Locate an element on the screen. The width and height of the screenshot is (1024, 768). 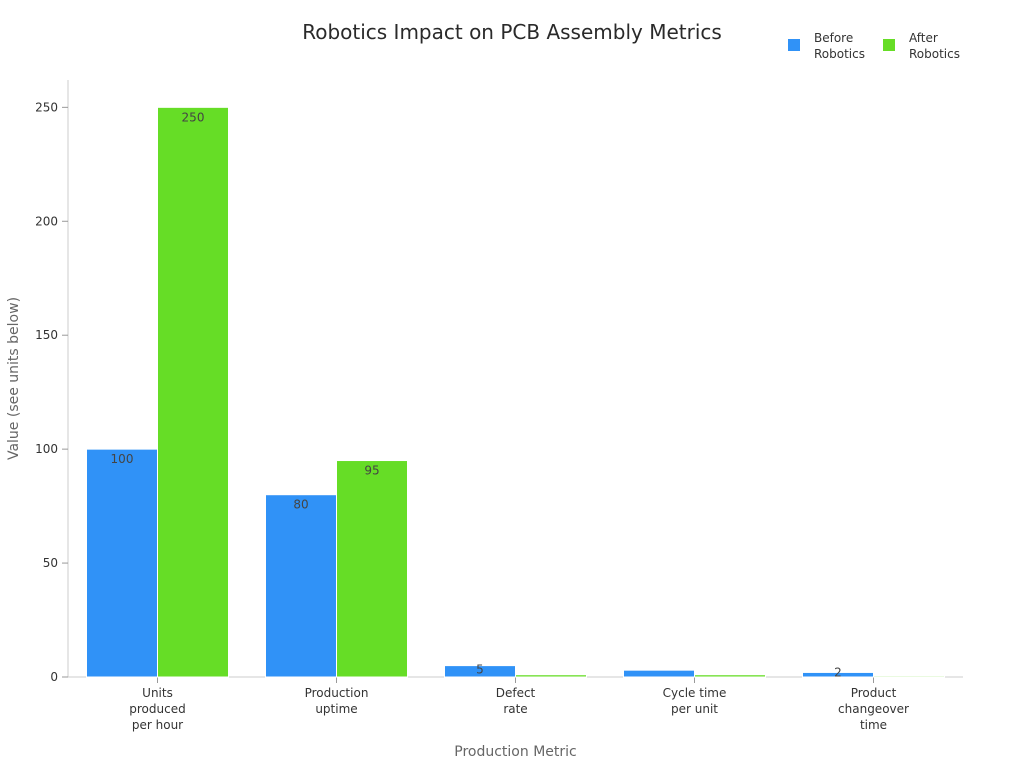
y-tick-label: 150 is located at coordinates (46, 335).